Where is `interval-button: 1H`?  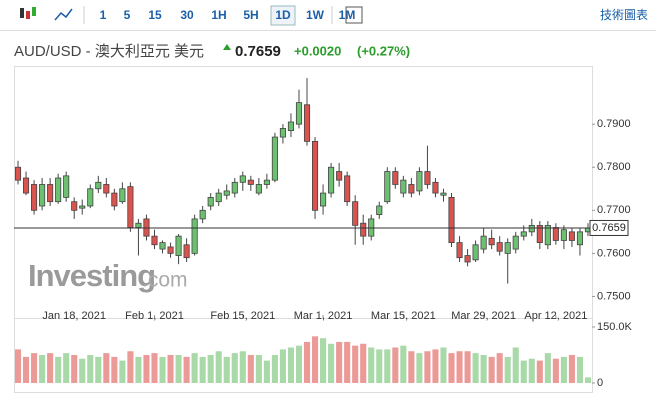
interval-button: 1H is located at coordinates (218, 15).